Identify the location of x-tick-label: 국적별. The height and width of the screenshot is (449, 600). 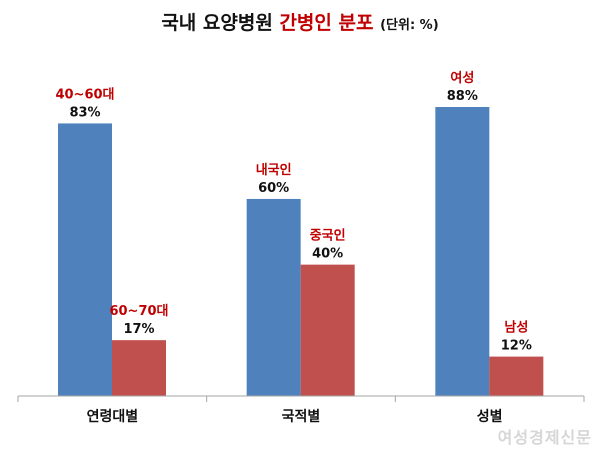
(301, 416).